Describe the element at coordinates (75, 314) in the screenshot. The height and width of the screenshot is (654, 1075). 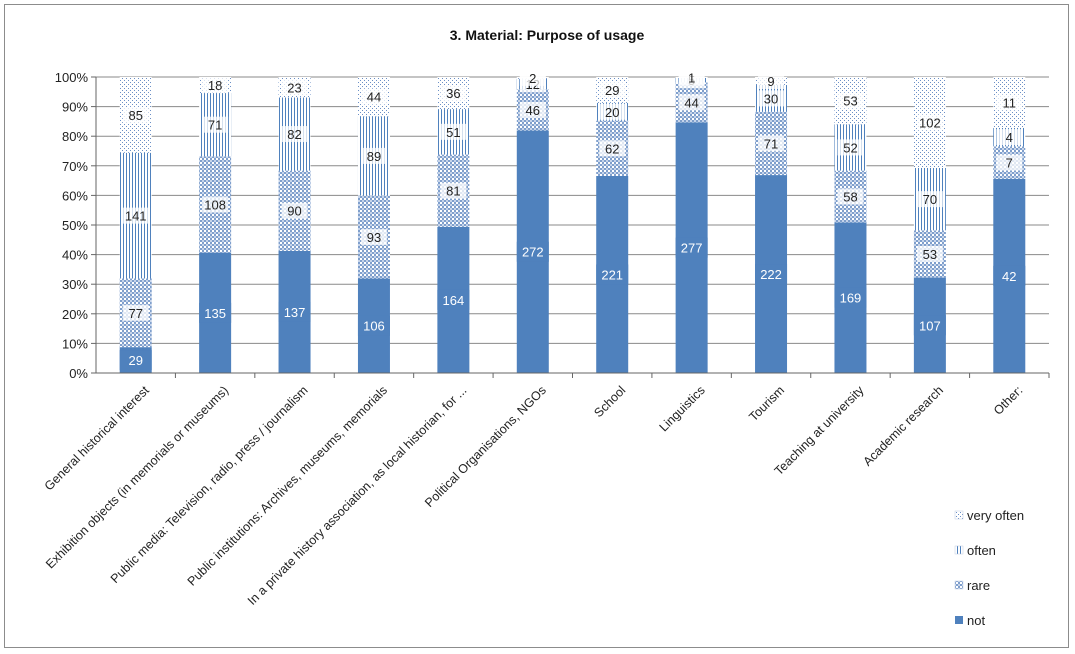
I see `y-tick-label: 20%` at that location.